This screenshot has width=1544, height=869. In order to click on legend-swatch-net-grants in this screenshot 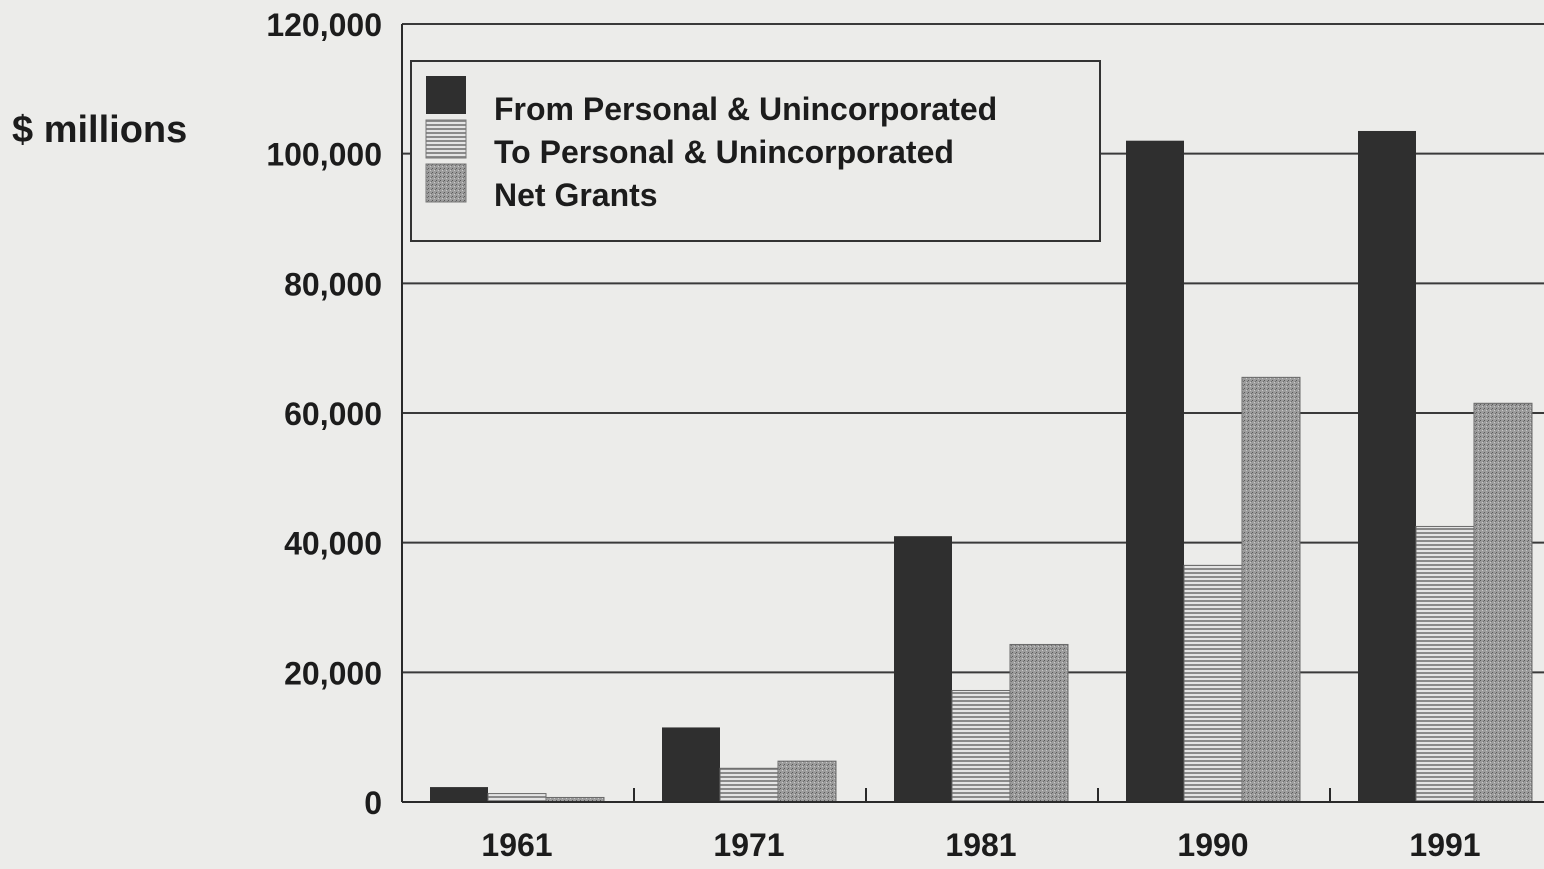, I will do `click(446, 183)`.